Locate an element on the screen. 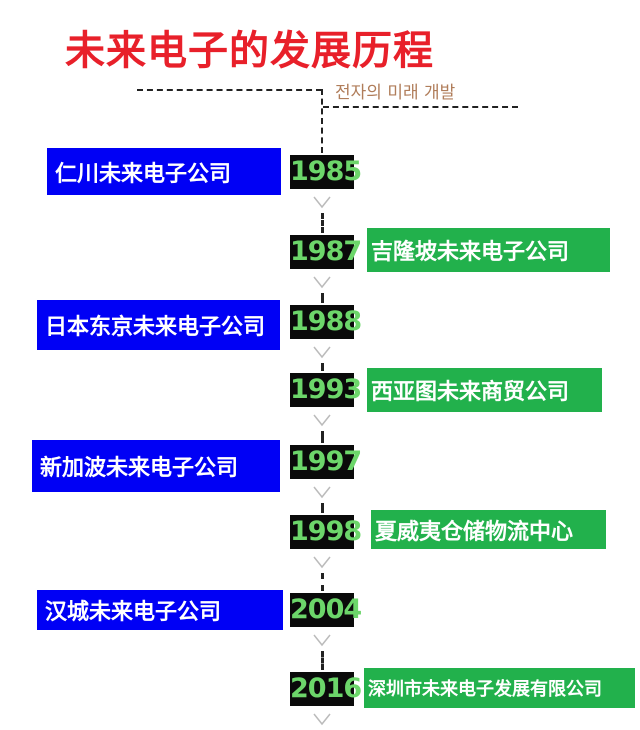 The width and height of the screenshot is (640, 730). year-badge: 1993 is located at coordinates (326, 390).